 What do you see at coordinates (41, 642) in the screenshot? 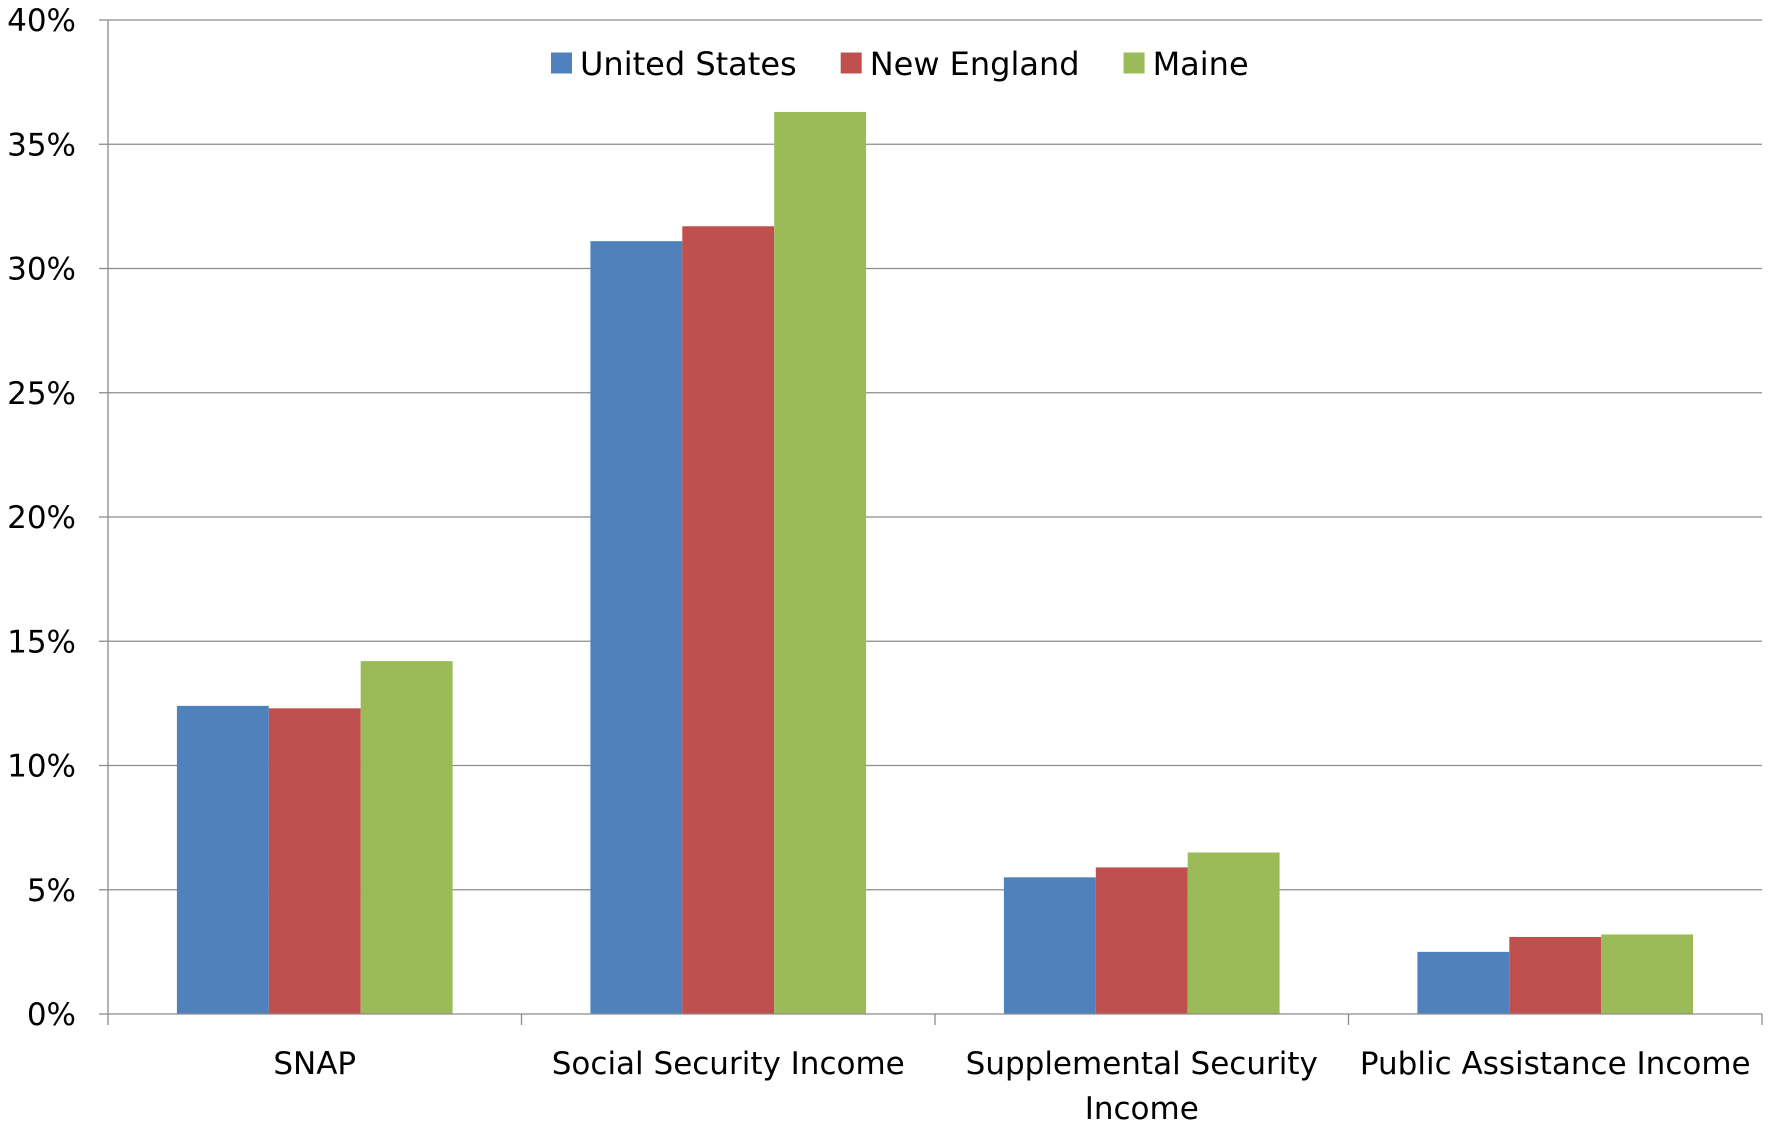
I see `y-tick-label: 15%` at bounding box center [41, 642].